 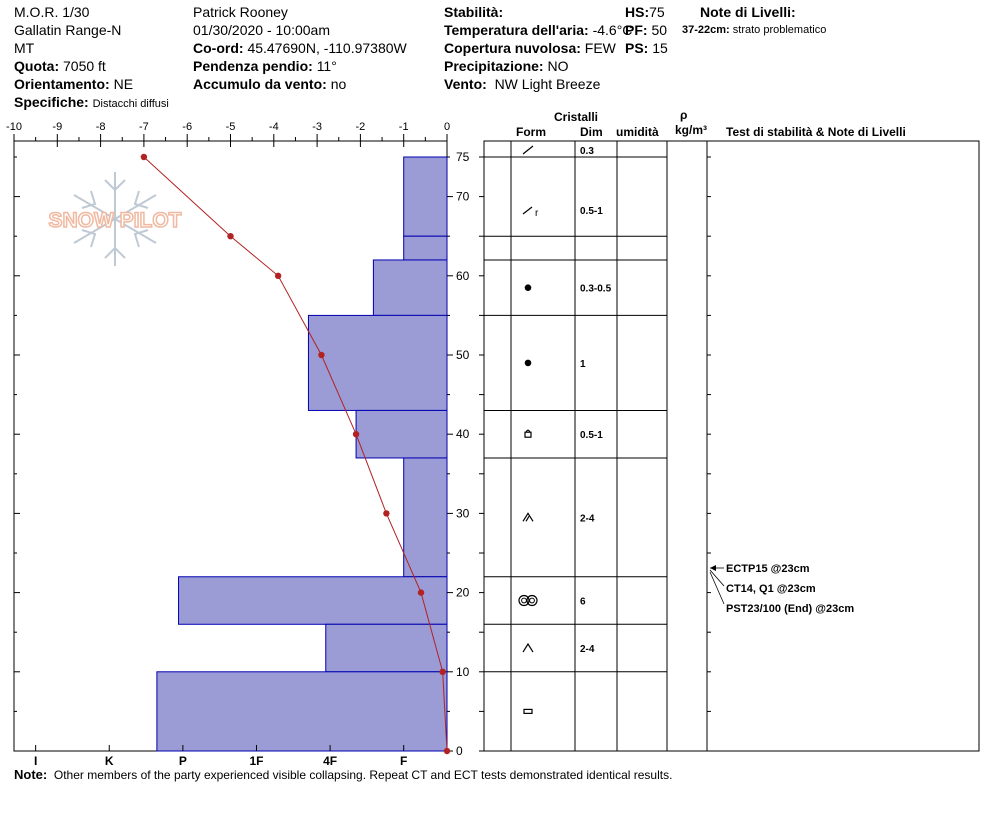 I want to click on specifics-label: Specifiche:, so click(x=51, y=102).